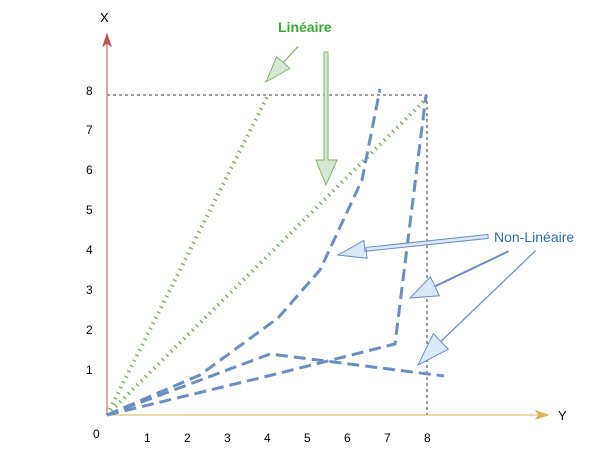 This screenshot has height=457, width=597. What do you see at coordinates (427, 438) in the screenshot?
I see `x-tick-label: 8` at bounding box center [427, 438].